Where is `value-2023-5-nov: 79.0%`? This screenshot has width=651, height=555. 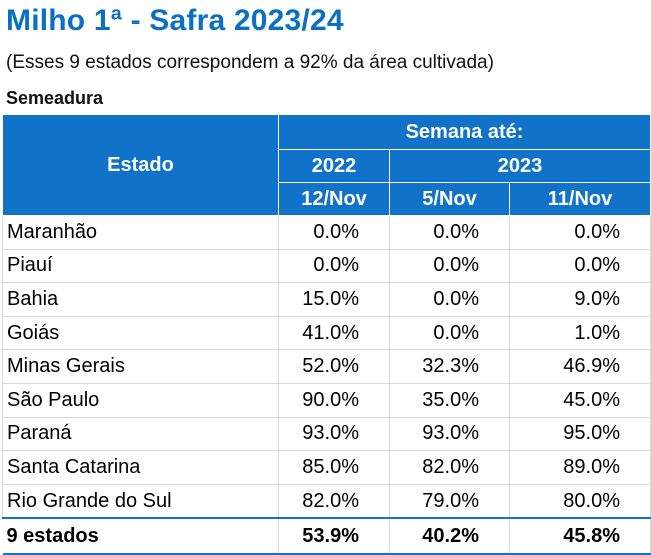
value-2023-5-nov: 79.0% is located at coordinates (449, 501).